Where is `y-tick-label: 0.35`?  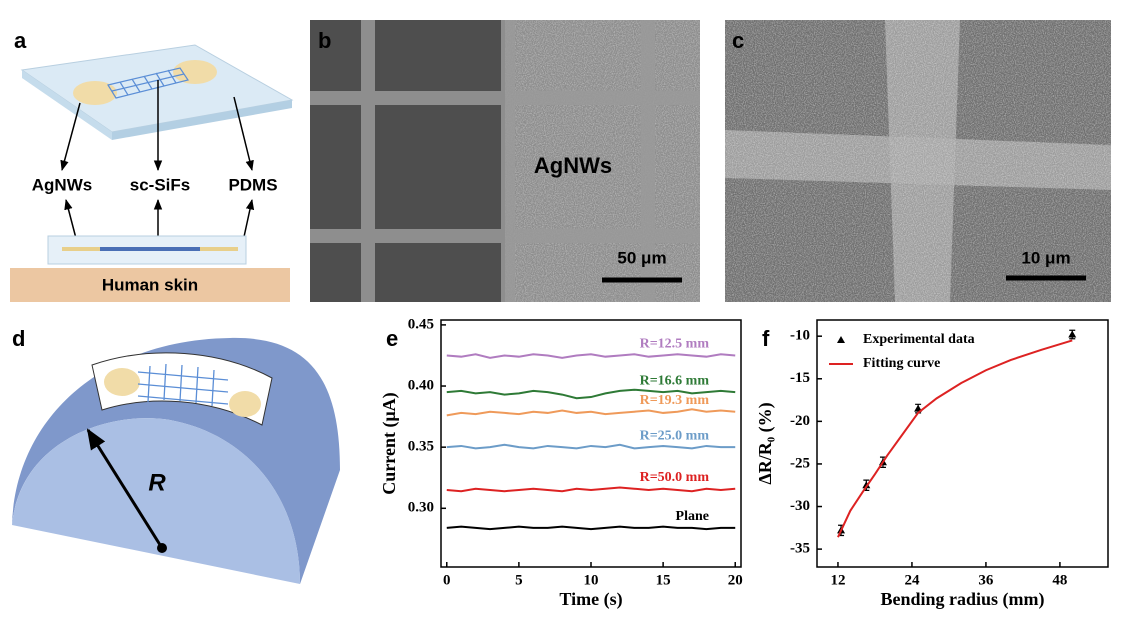
y-tick-label: 0.35 is located at coordinates (421, 447).